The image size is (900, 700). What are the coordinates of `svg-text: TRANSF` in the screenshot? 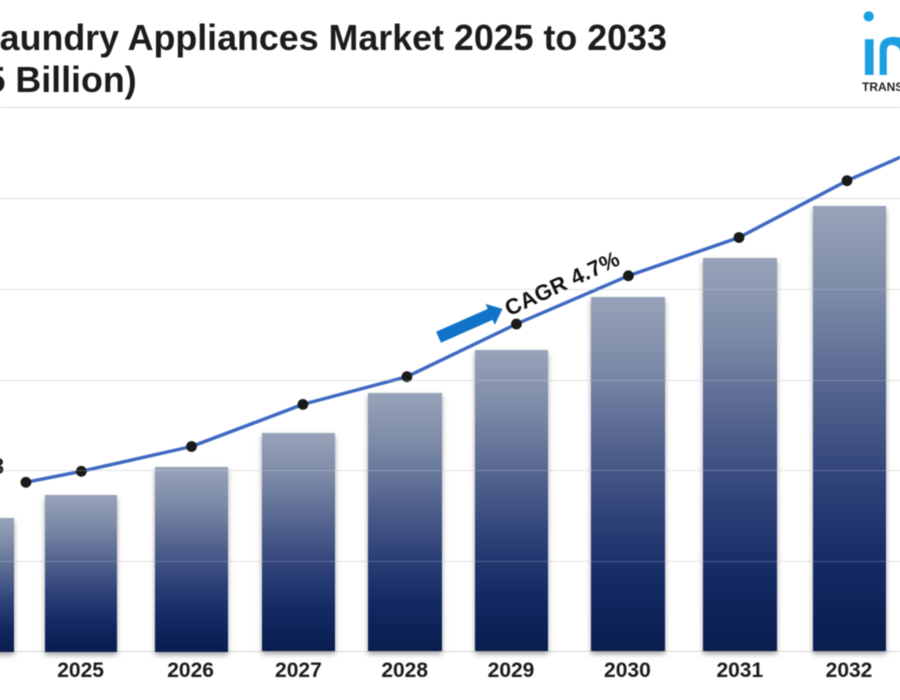 It's located at (881, 87).